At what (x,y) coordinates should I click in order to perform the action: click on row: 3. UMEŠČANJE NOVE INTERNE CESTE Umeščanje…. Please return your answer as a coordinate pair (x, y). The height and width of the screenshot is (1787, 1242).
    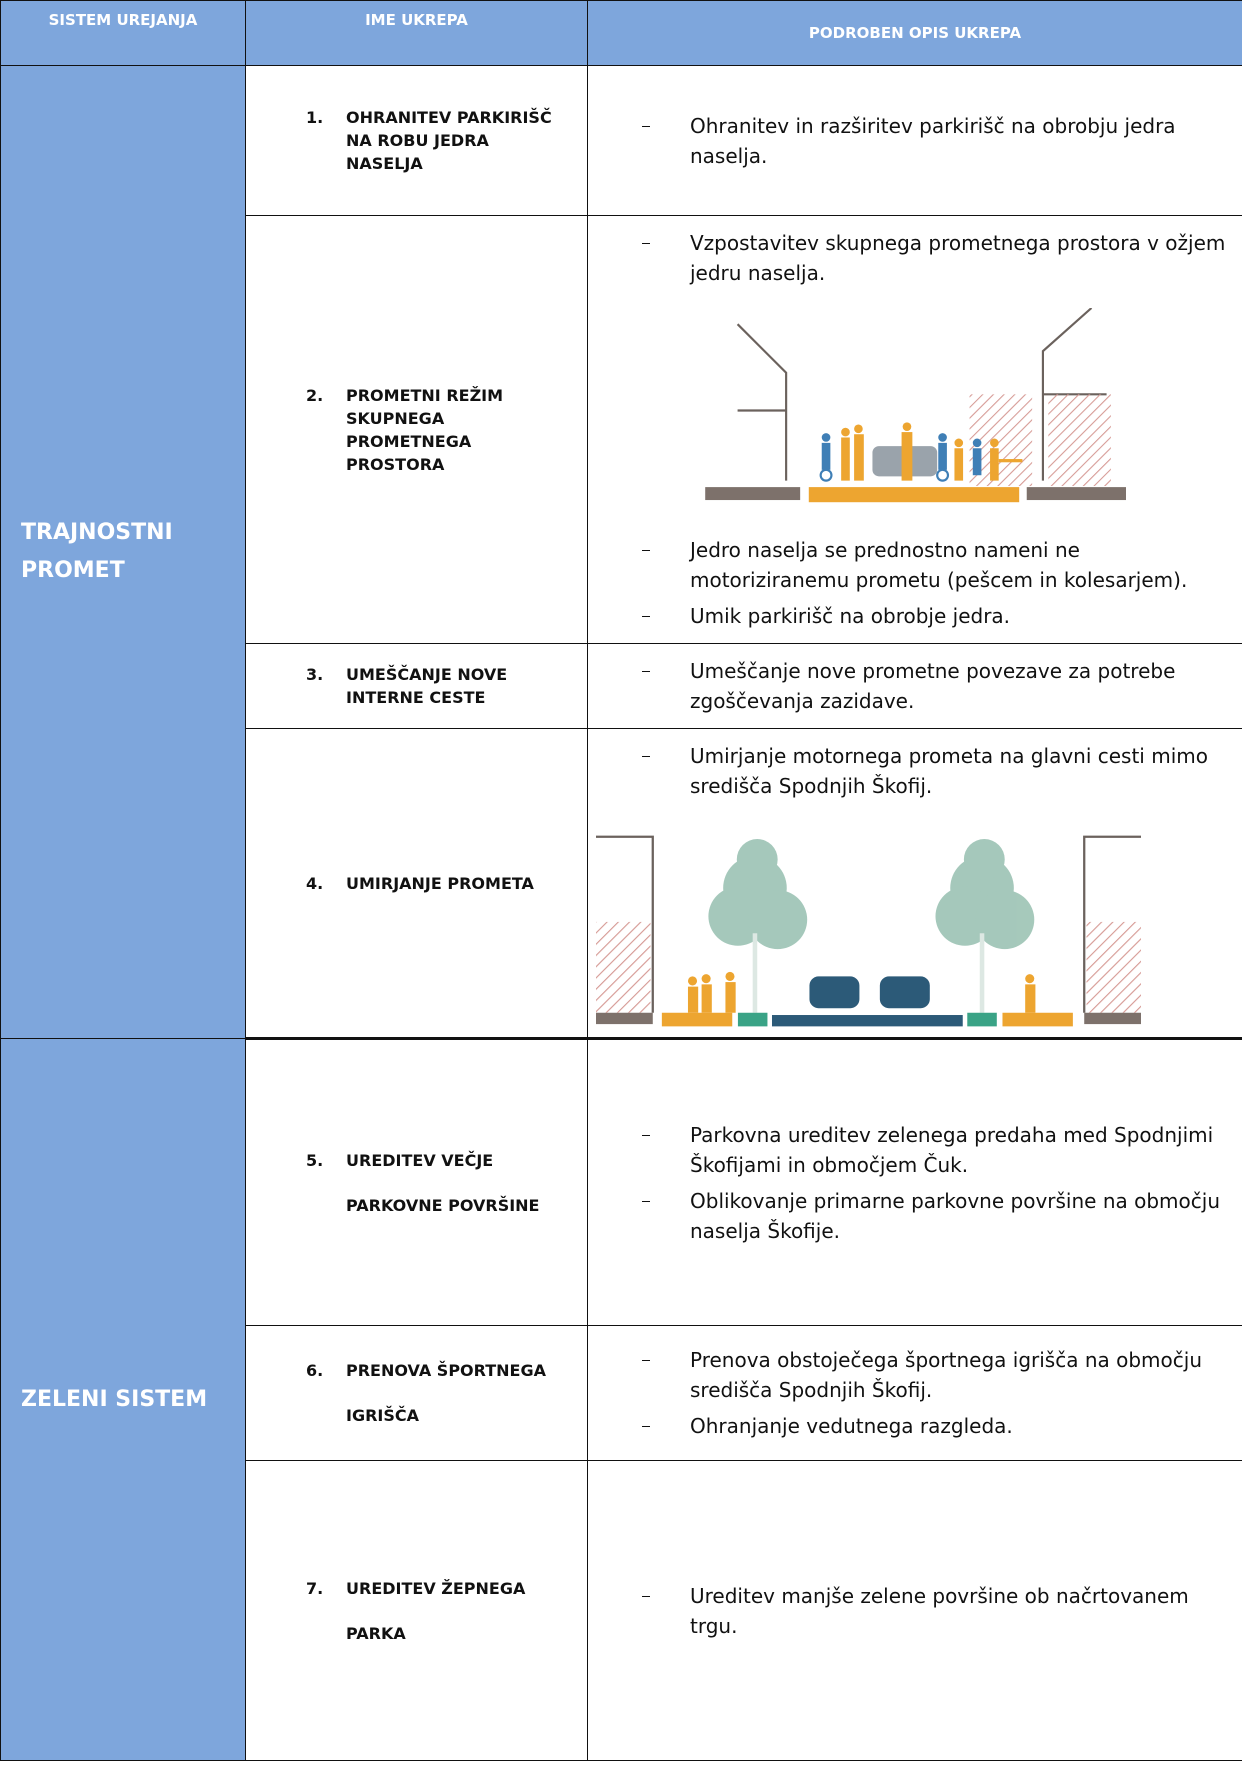
    Looking at the image, I should click on (621, 686).